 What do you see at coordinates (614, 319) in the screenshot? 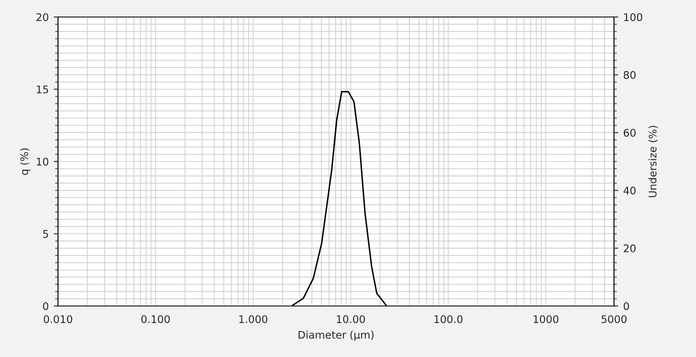
I see `x-tick-label: 5000` at bounding box center [614, 319].